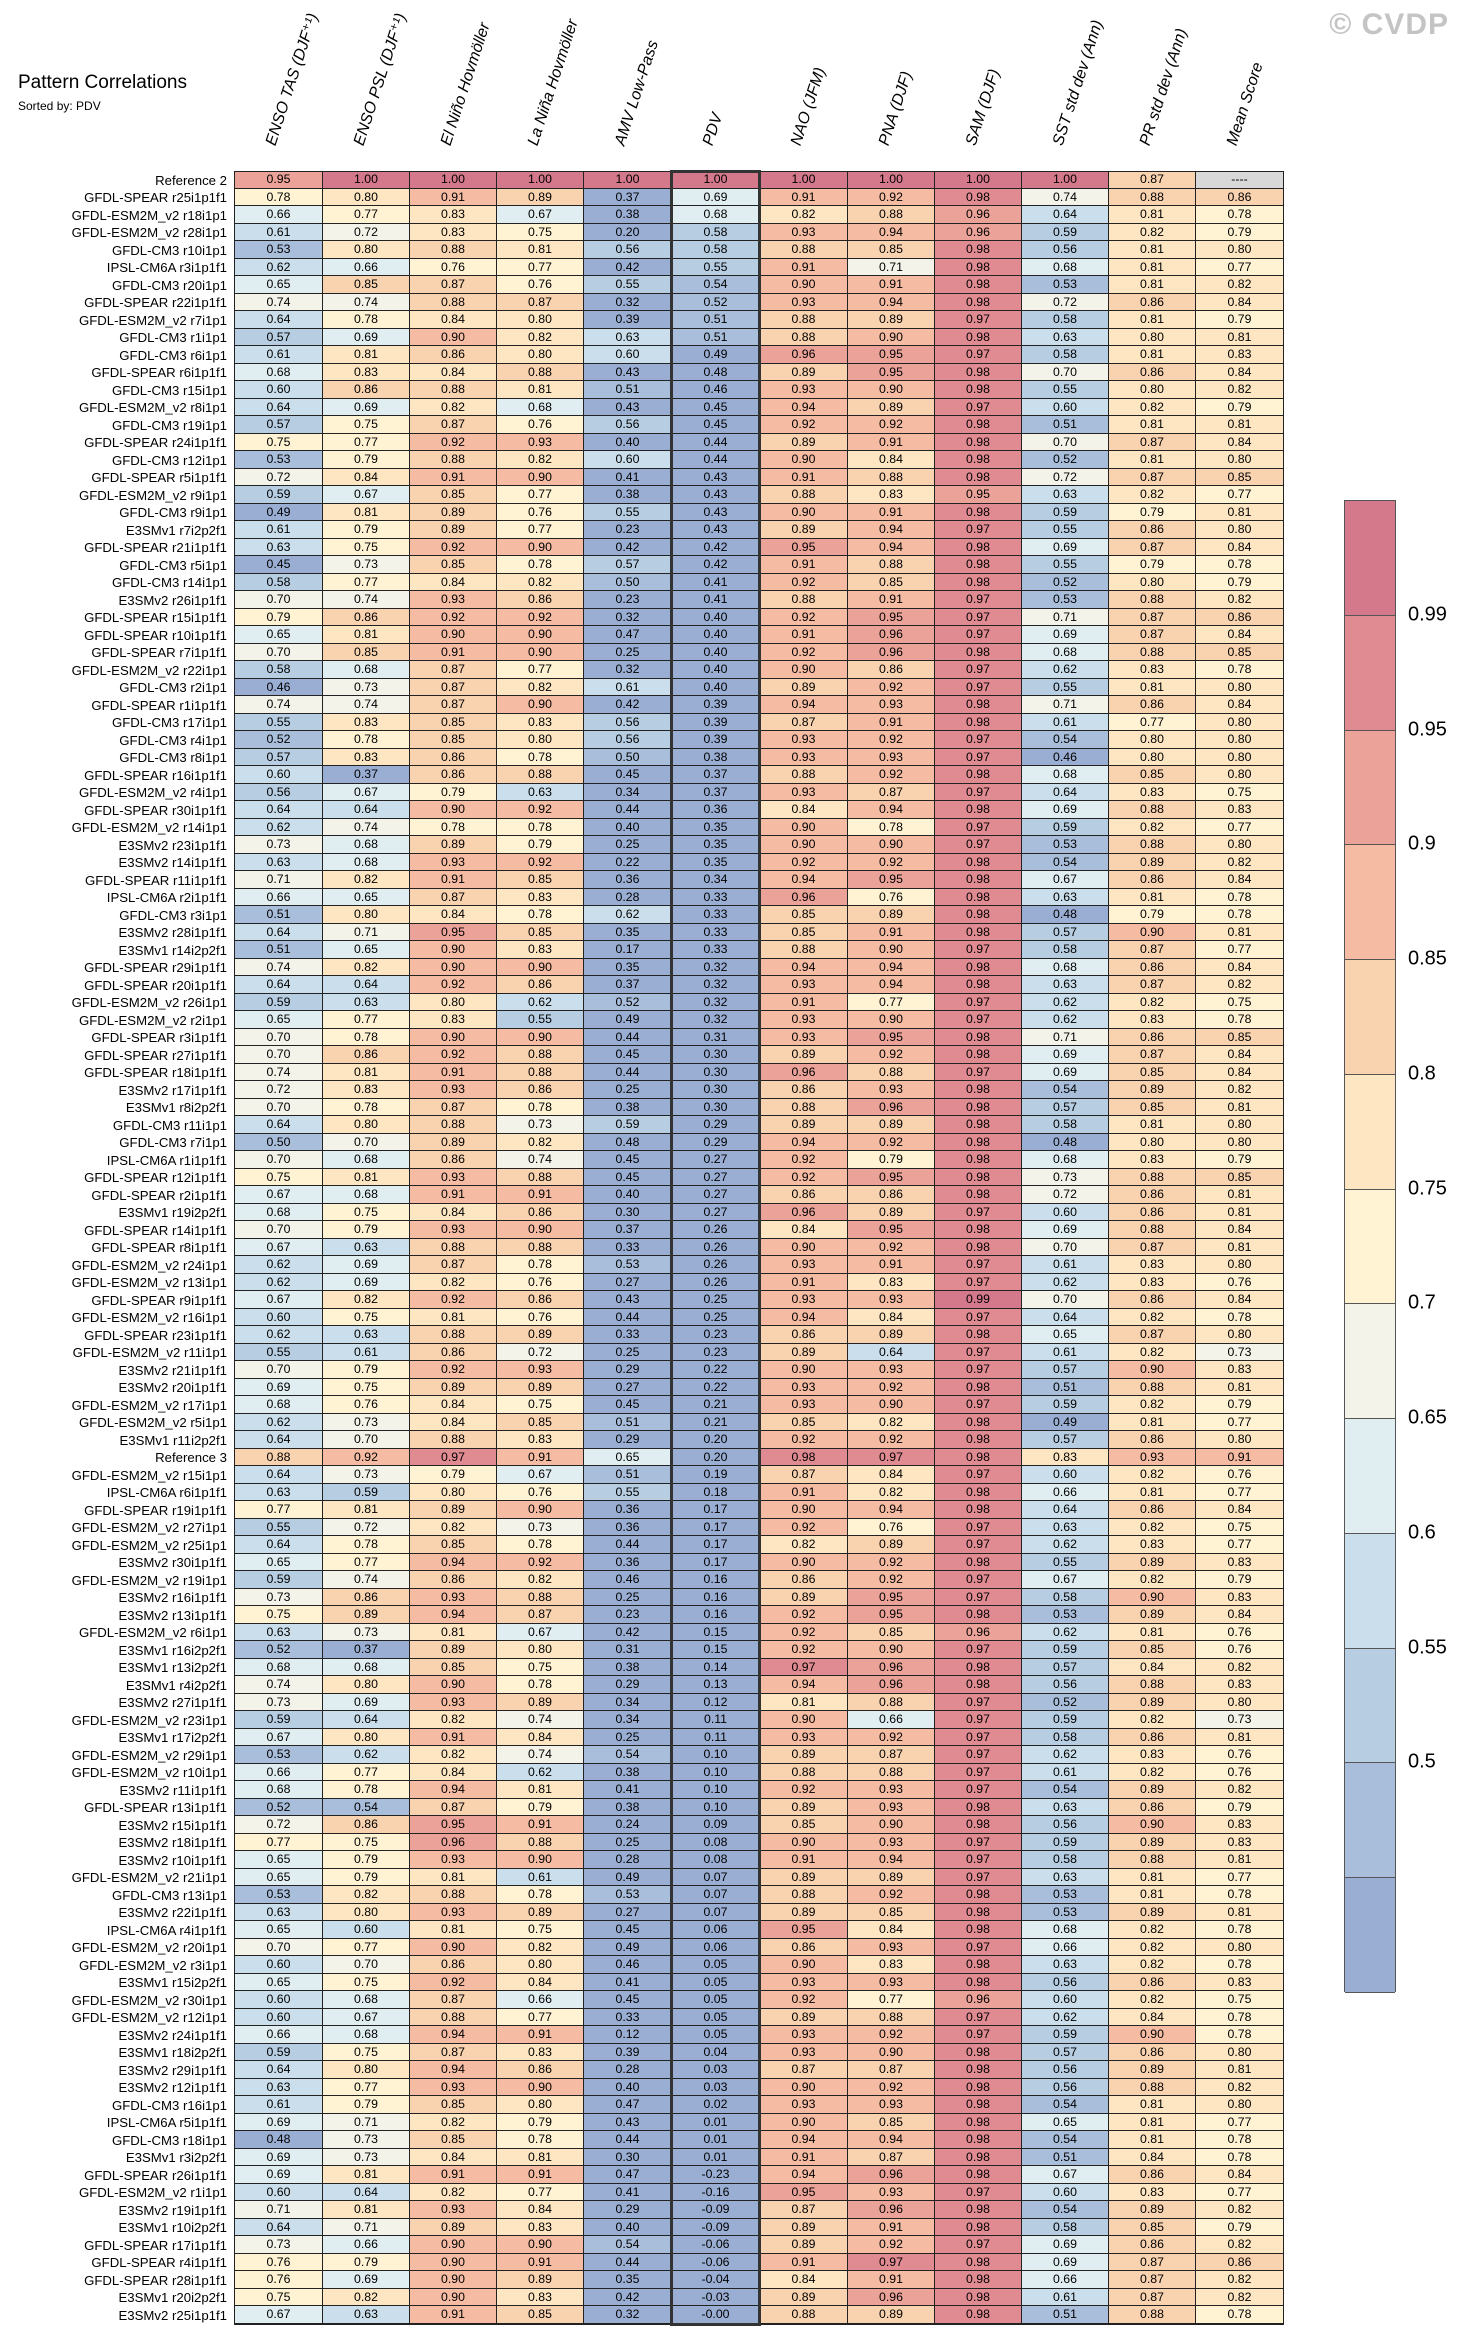  Describe the element at coordinates (715, 827) in the screenshot. I see `heatmap-cell: 0.35` at that location.